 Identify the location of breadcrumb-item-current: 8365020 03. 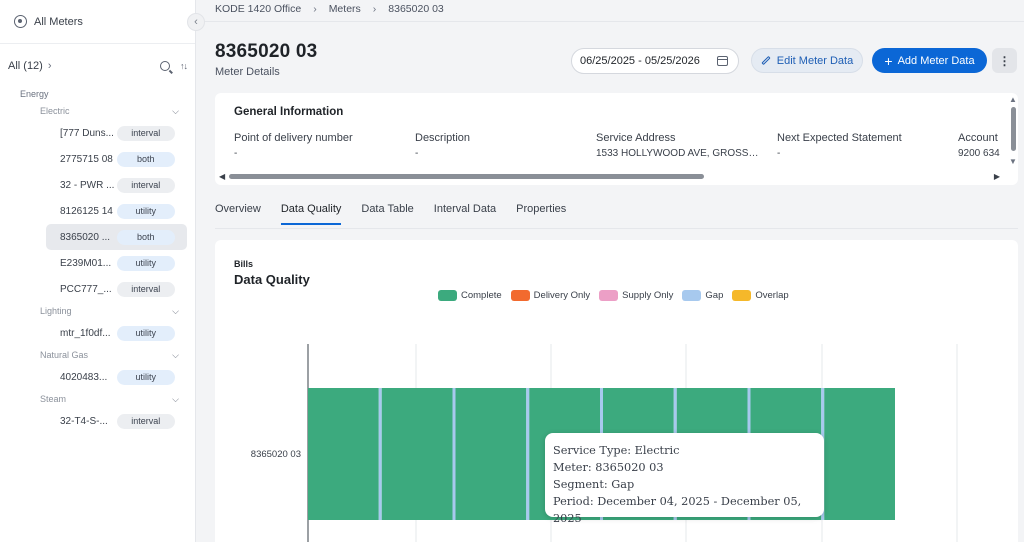
(416, 9).